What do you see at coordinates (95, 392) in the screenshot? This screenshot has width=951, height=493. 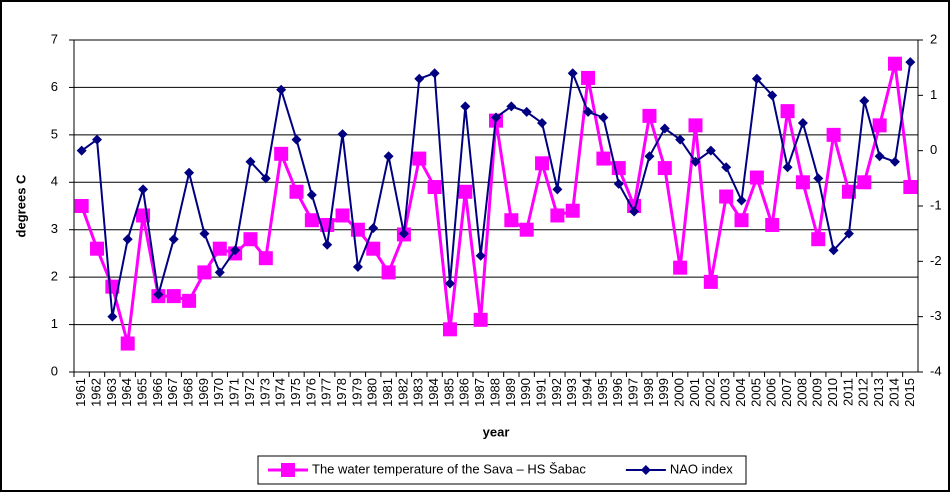 I see `x-tick-label: 1962` at bounding box center [95, 392].